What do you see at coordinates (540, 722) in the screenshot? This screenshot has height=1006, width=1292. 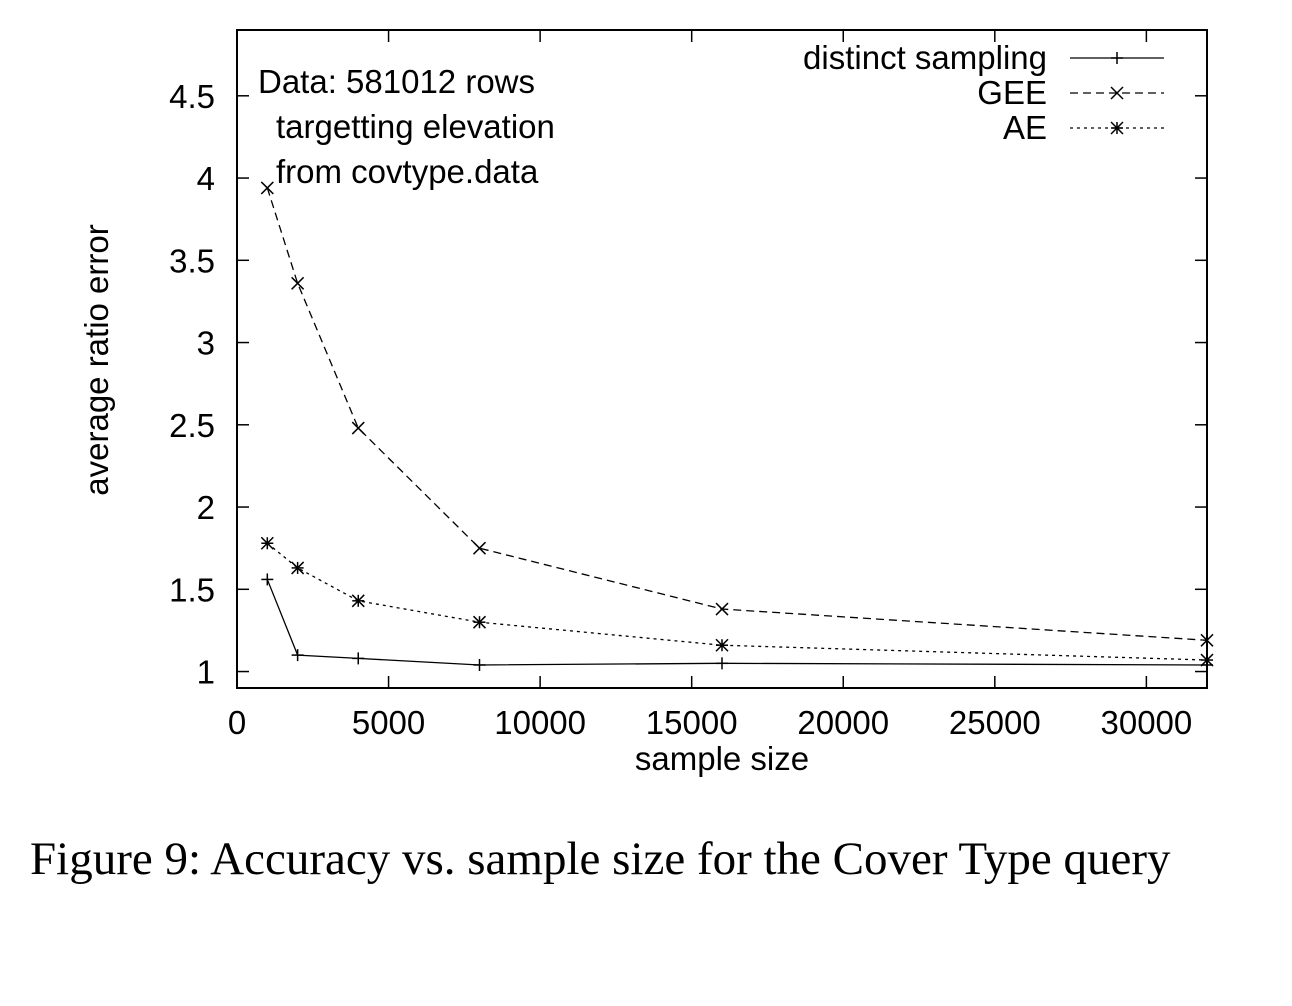 I see `x-tick-label: 10000` at bounding box center [540, 722].